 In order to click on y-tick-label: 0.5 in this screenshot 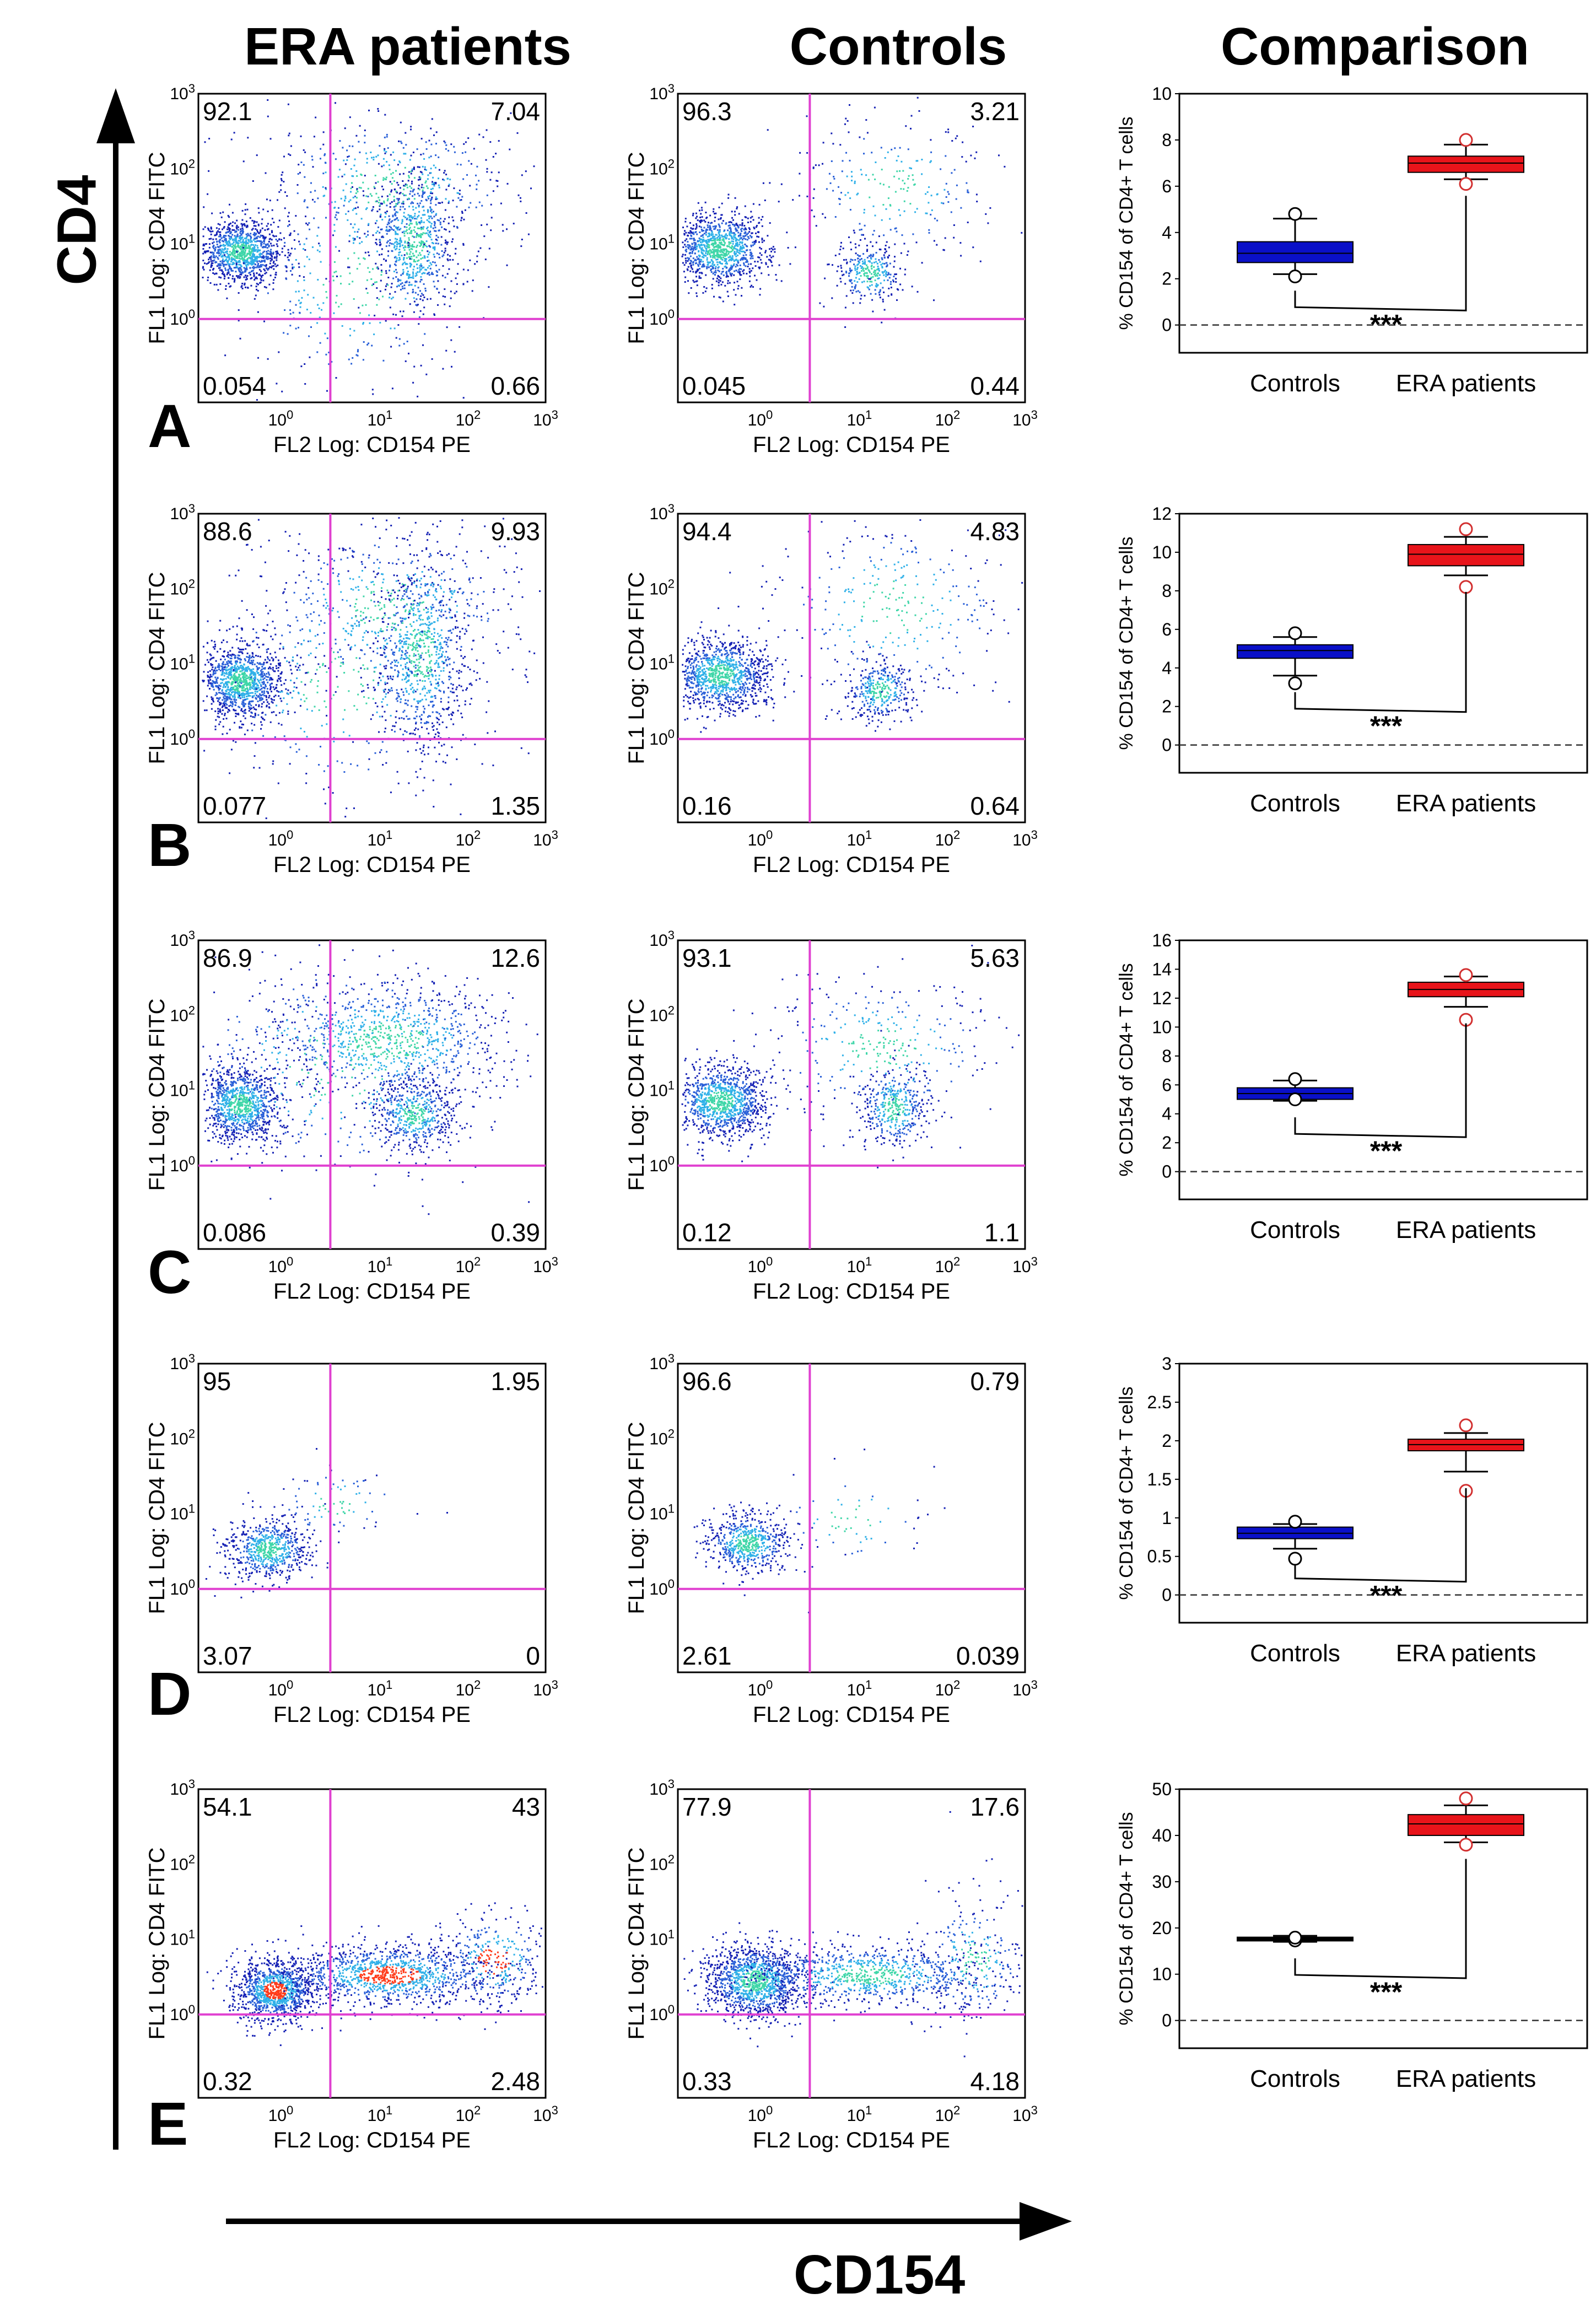, I will do `click(1159, 1556)`.